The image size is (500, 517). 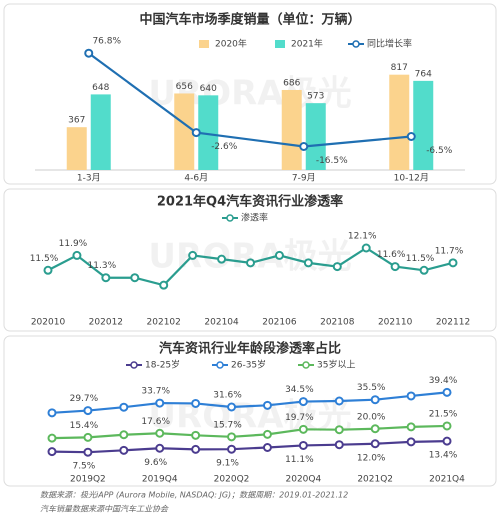 I want to click on value-label: 686, so click(x=291, y=83).